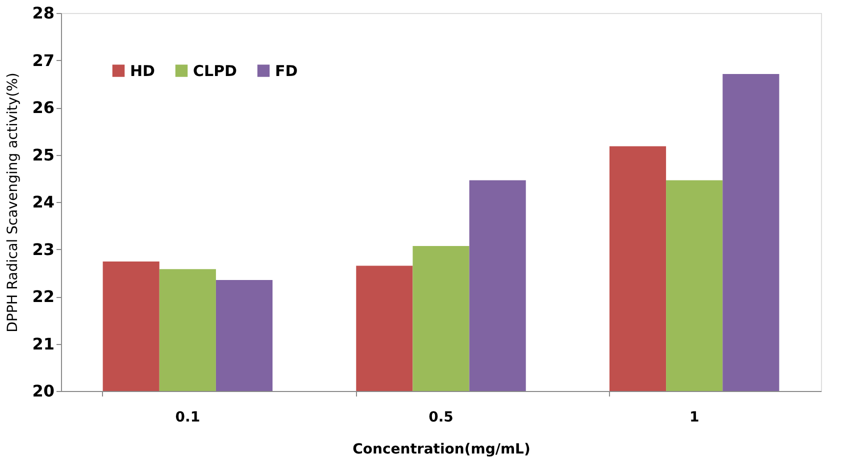 Image resolution: width=862 pixels, height=466 pixels. What do you see at coordinates (43, 391) in the screenshot?
I see `y-tick-label: 20` at bounding box center [43, 391].